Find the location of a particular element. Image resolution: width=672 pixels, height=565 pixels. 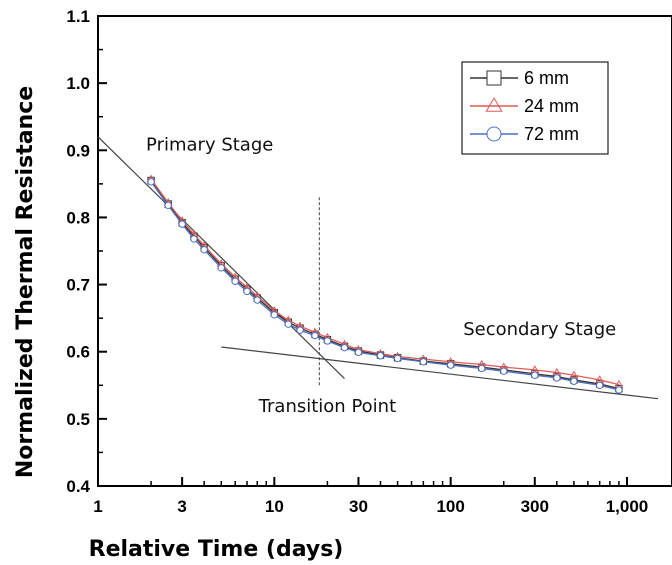

x-tick-label-5: 300 is located at coordinates (535, 506).